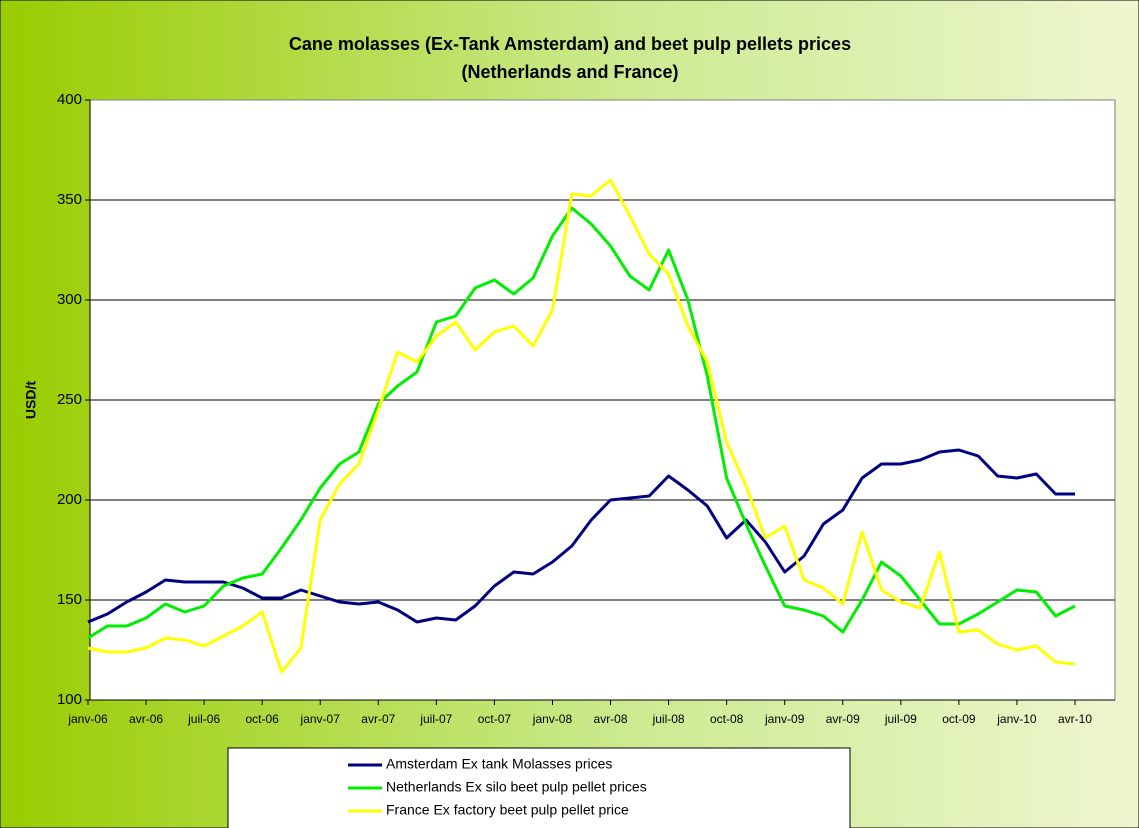  I want to click on x-tick-label: avr-10, so click(1075, 719).